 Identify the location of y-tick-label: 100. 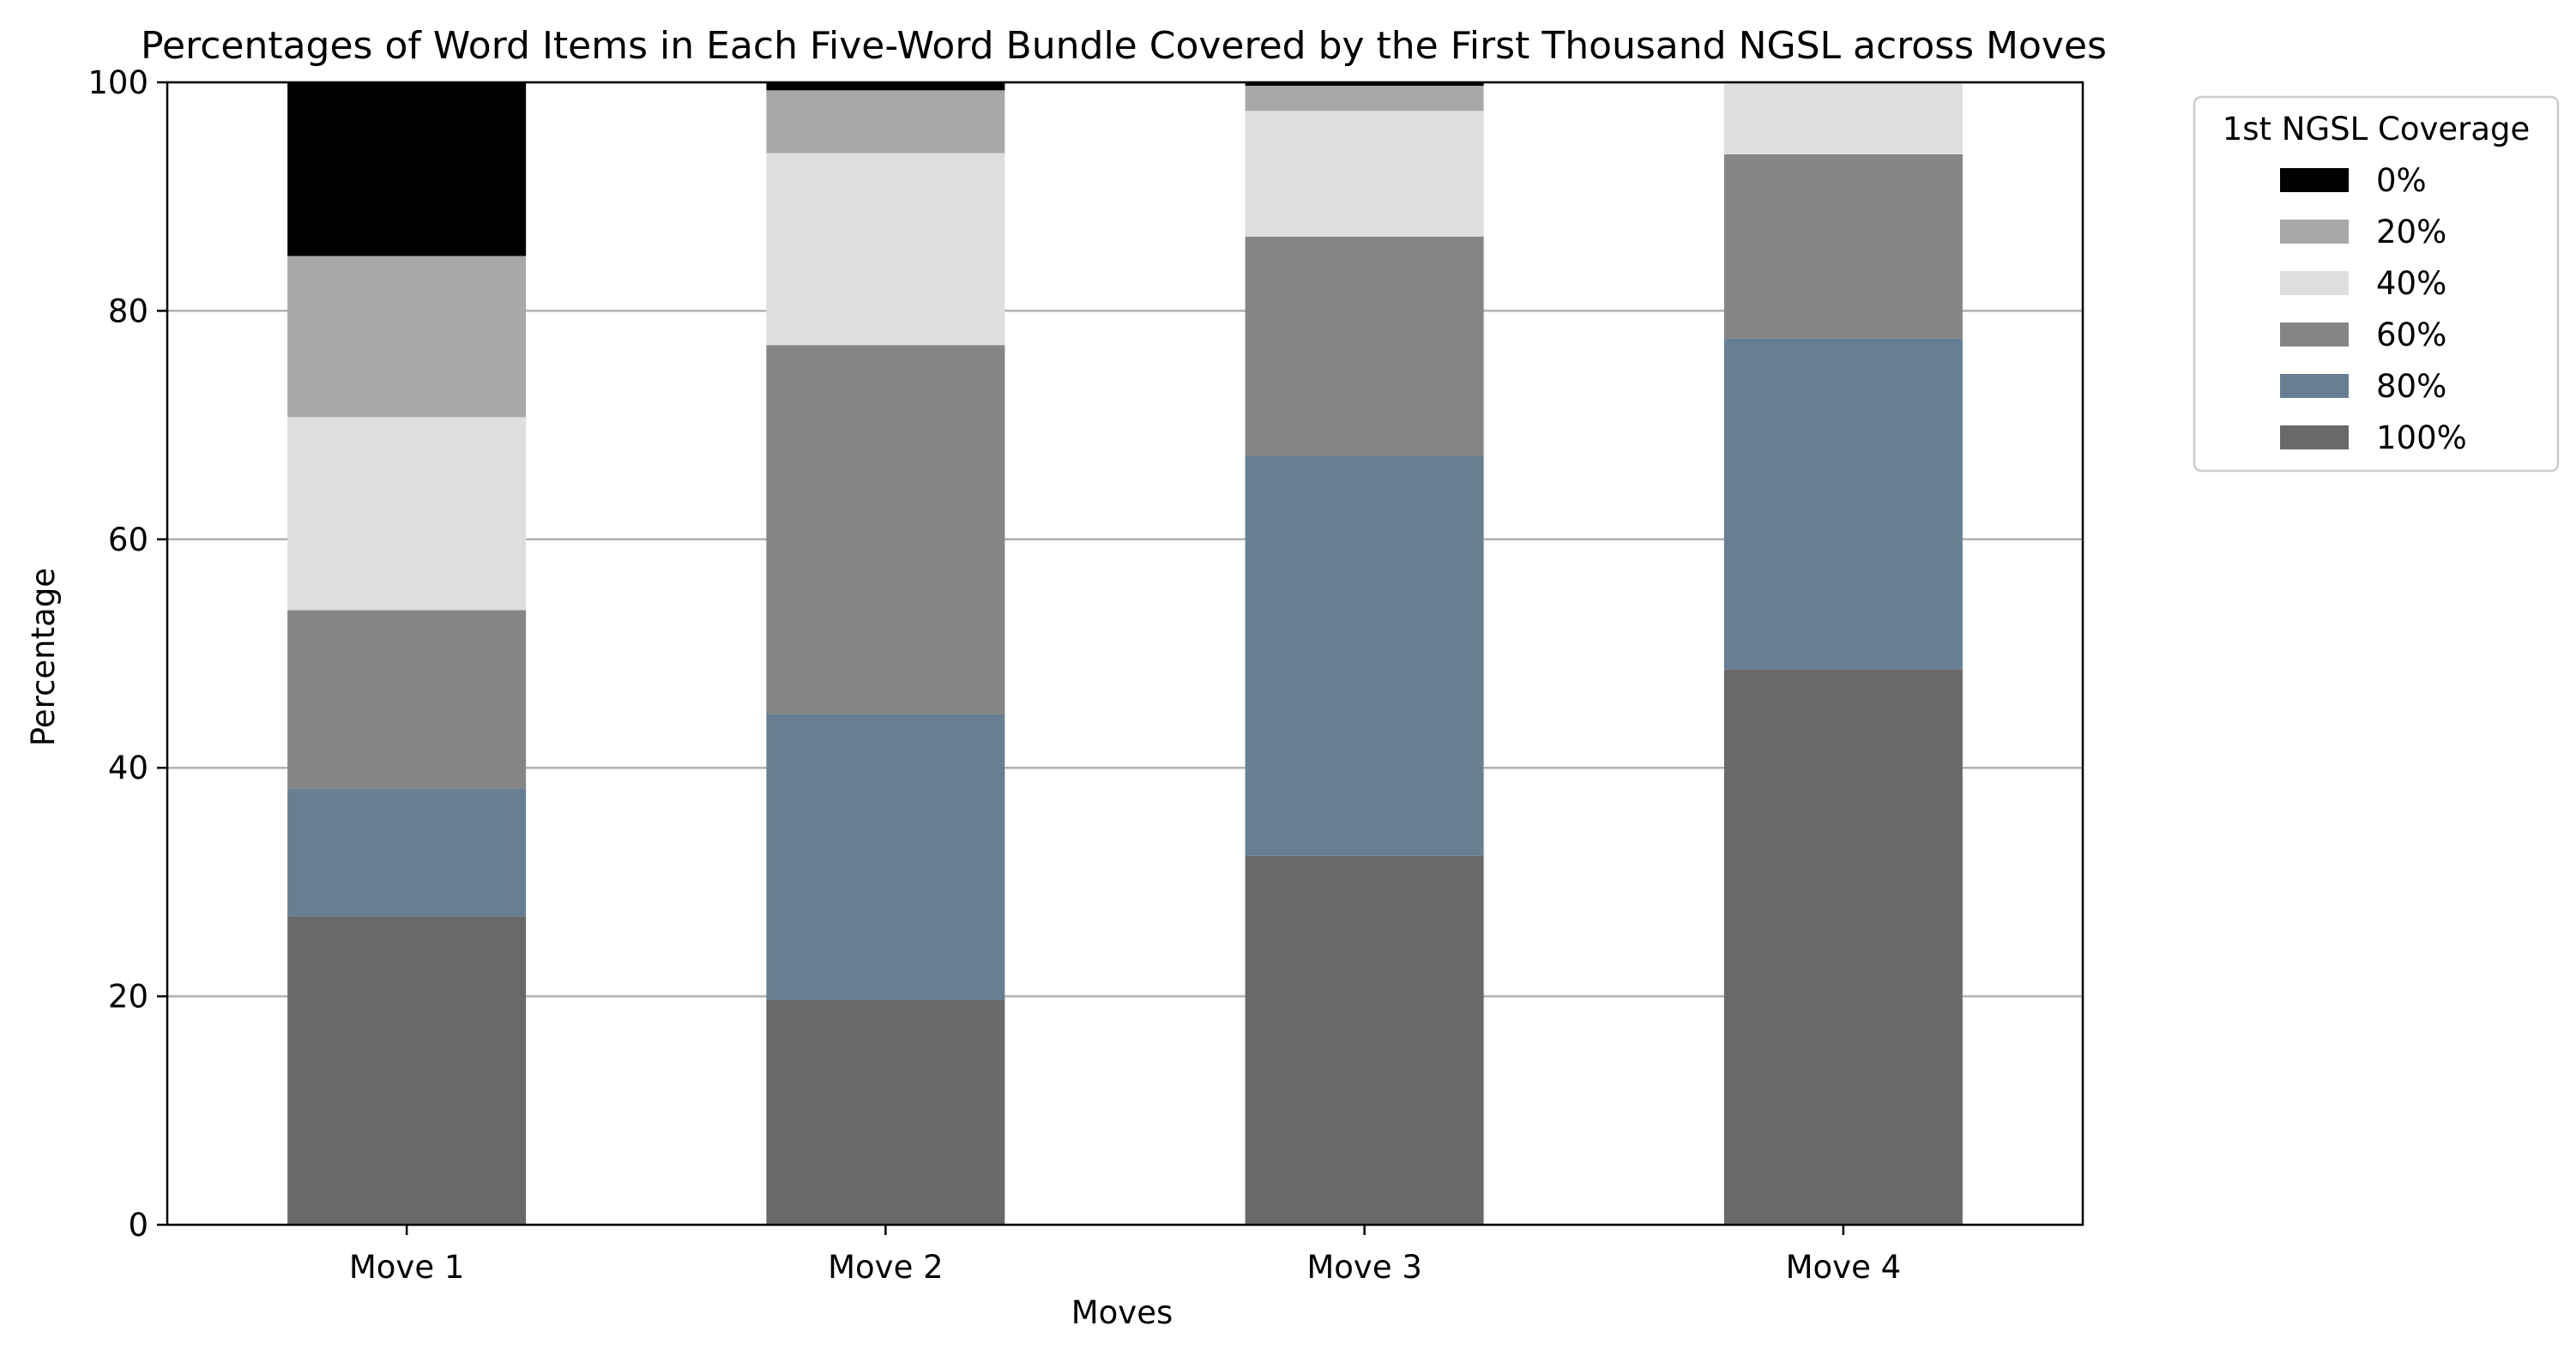
(117, 82).